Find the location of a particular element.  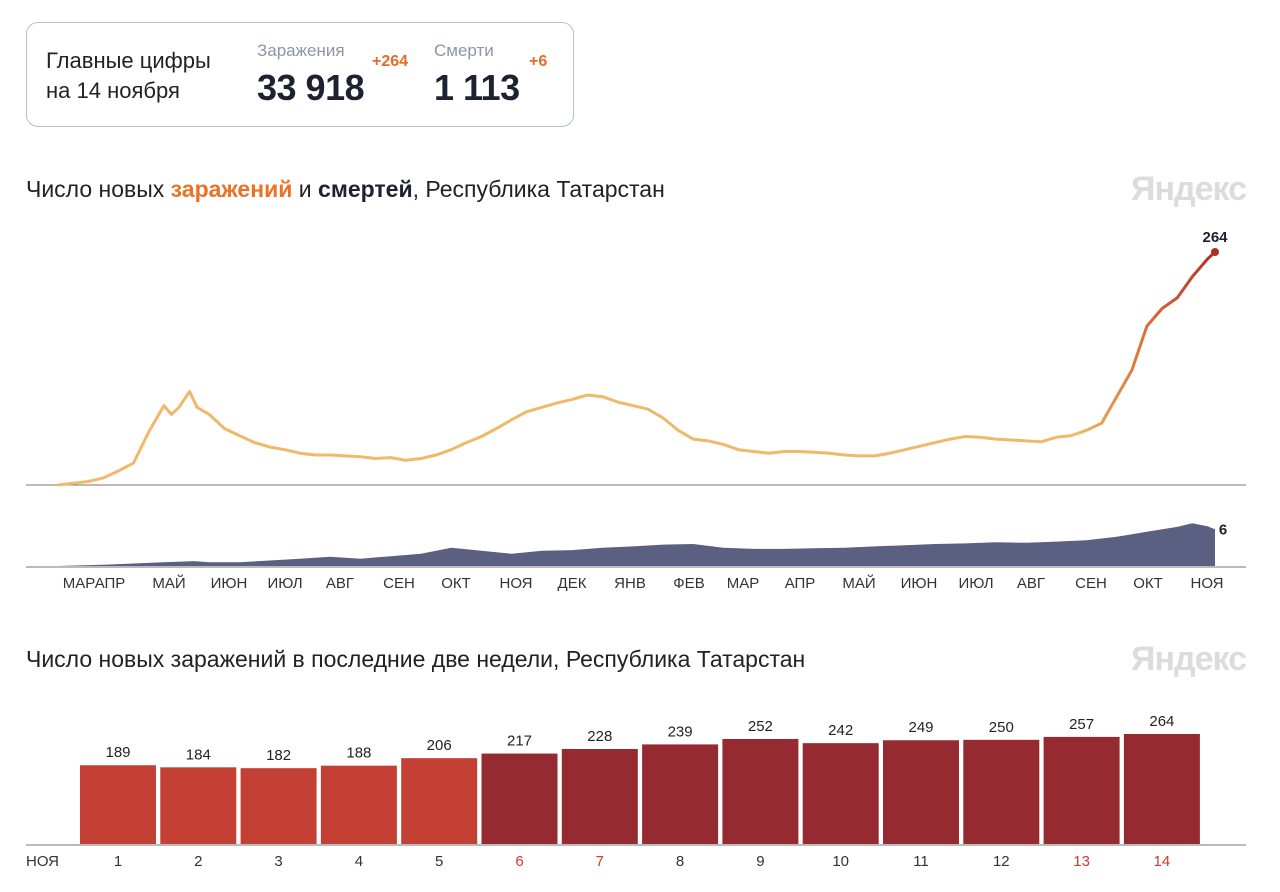

infections-delta: +264 is located at coordinates (390, 61).